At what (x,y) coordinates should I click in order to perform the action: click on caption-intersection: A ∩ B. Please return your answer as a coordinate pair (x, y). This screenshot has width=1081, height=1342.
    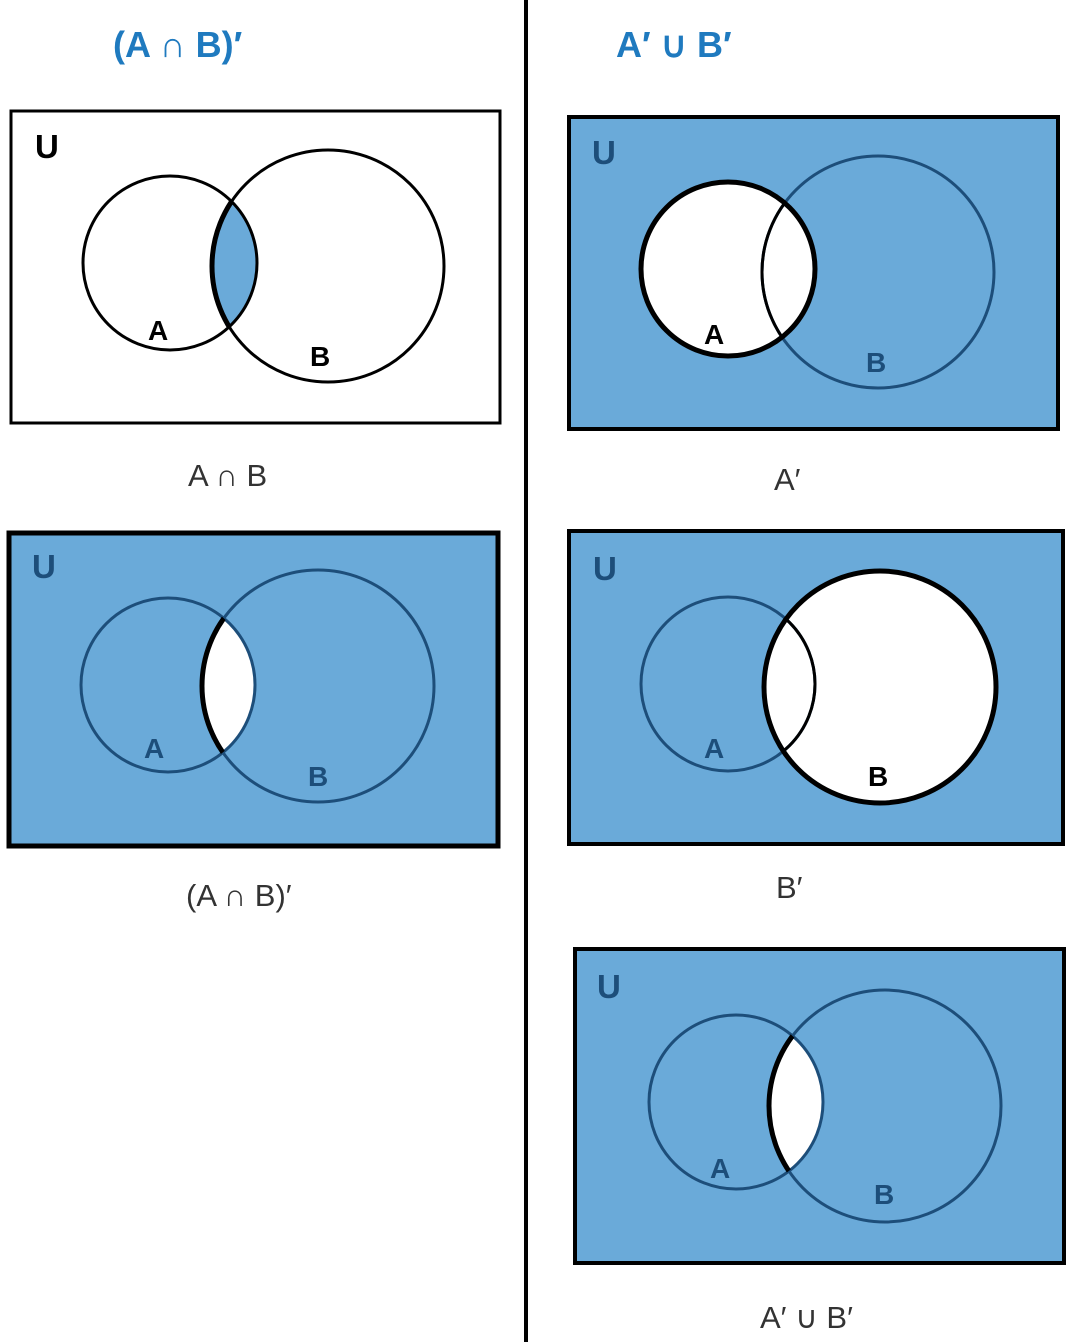
    Looking at the image, I should click on (228, 475).